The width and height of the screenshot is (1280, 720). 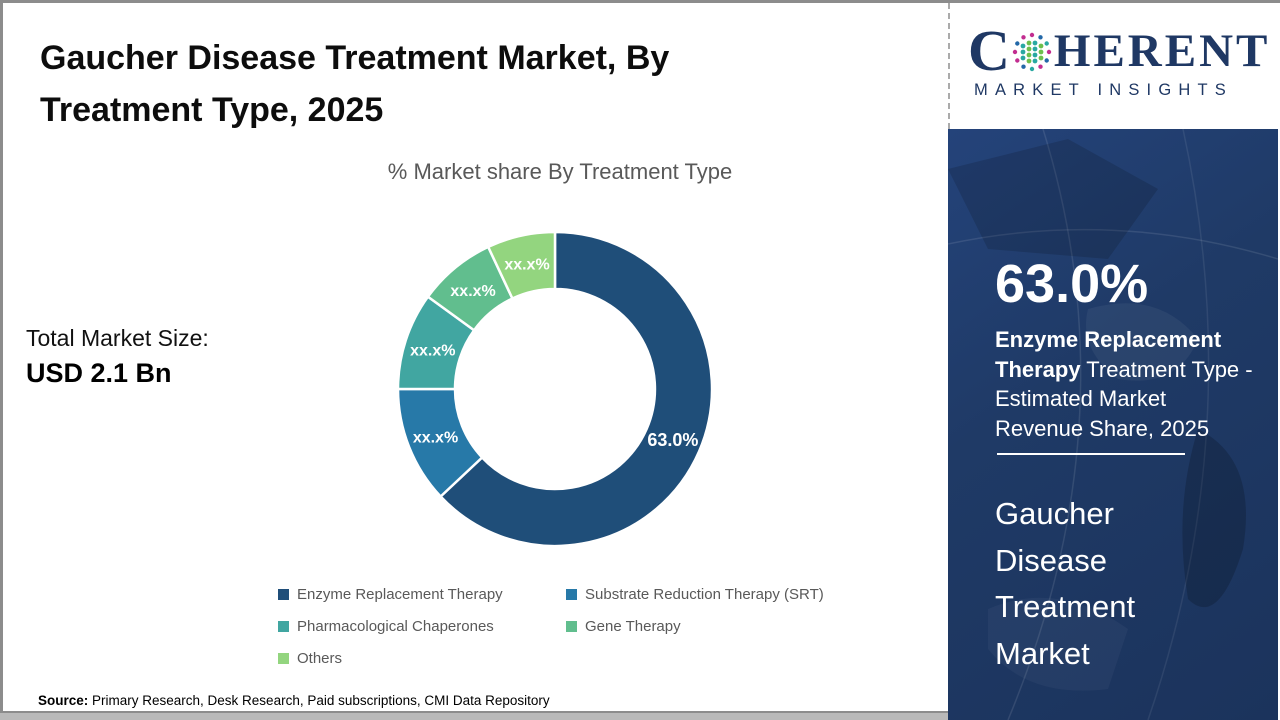 I want to click on page-title-line1: Gaucher Disease Treatment Market, By, so click(x=355, y=58).